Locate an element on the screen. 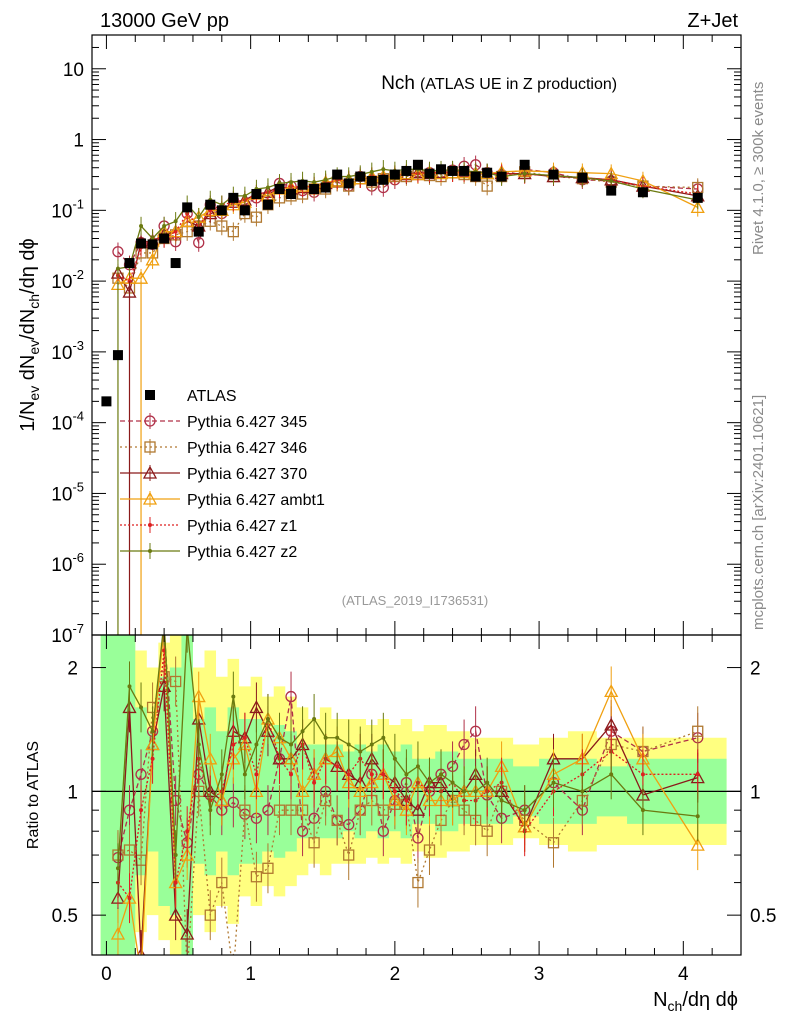 The height and width of the screenshot is (1024, 786). x-tick-label: 1 is located at coordinates (250, 974).